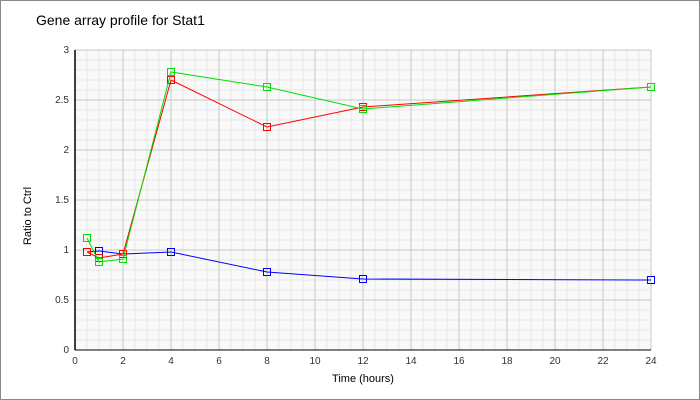 The image size is (700, 400). I want to click on y-tick-label: 1.5, so click(62, 200).